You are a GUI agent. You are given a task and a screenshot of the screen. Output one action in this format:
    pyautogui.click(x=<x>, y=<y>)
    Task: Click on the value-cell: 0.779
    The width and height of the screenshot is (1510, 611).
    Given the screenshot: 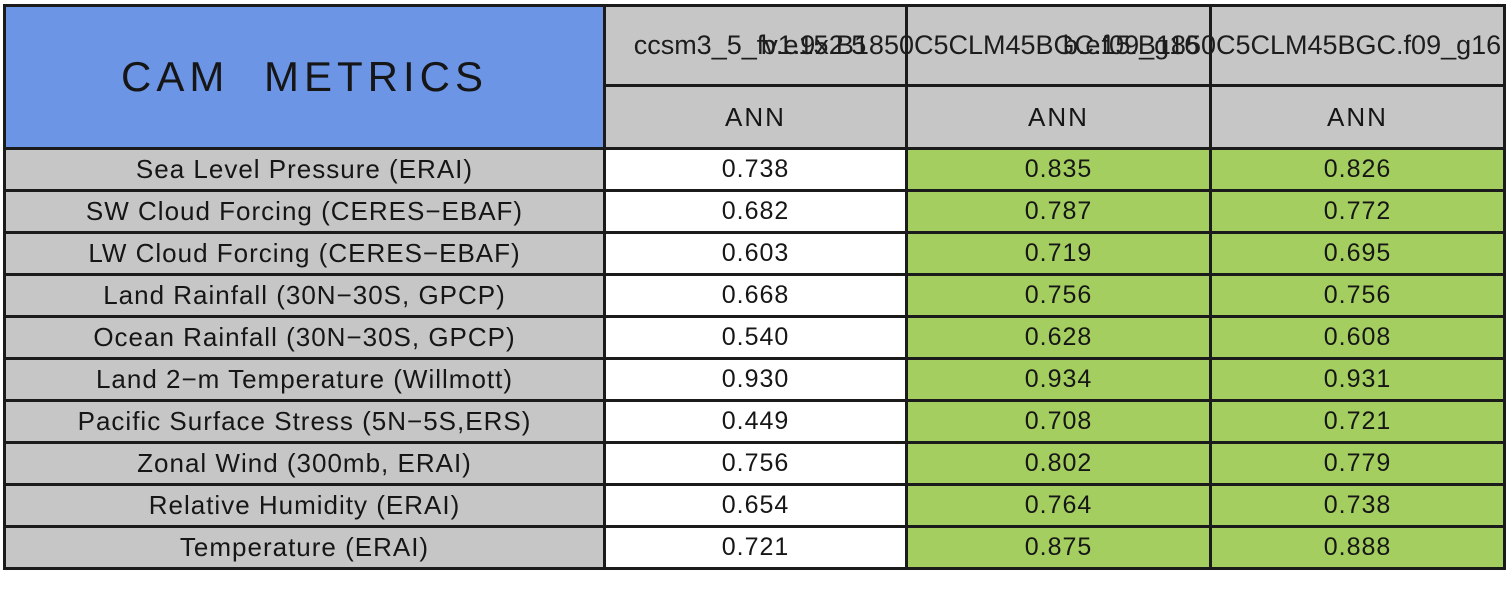 What is the action you would take?
    pyautogui.click(x=1357, y=463)
    